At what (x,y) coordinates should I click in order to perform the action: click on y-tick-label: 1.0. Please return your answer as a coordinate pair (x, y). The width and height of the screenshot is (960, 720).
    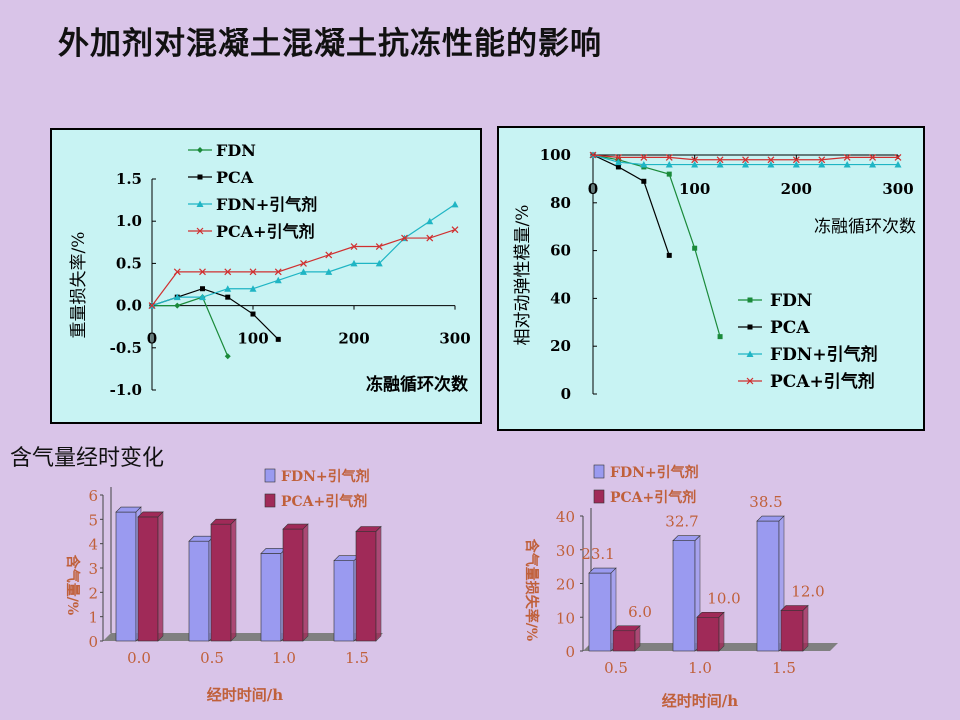
    Looking at the image, I should click on (129, 221).